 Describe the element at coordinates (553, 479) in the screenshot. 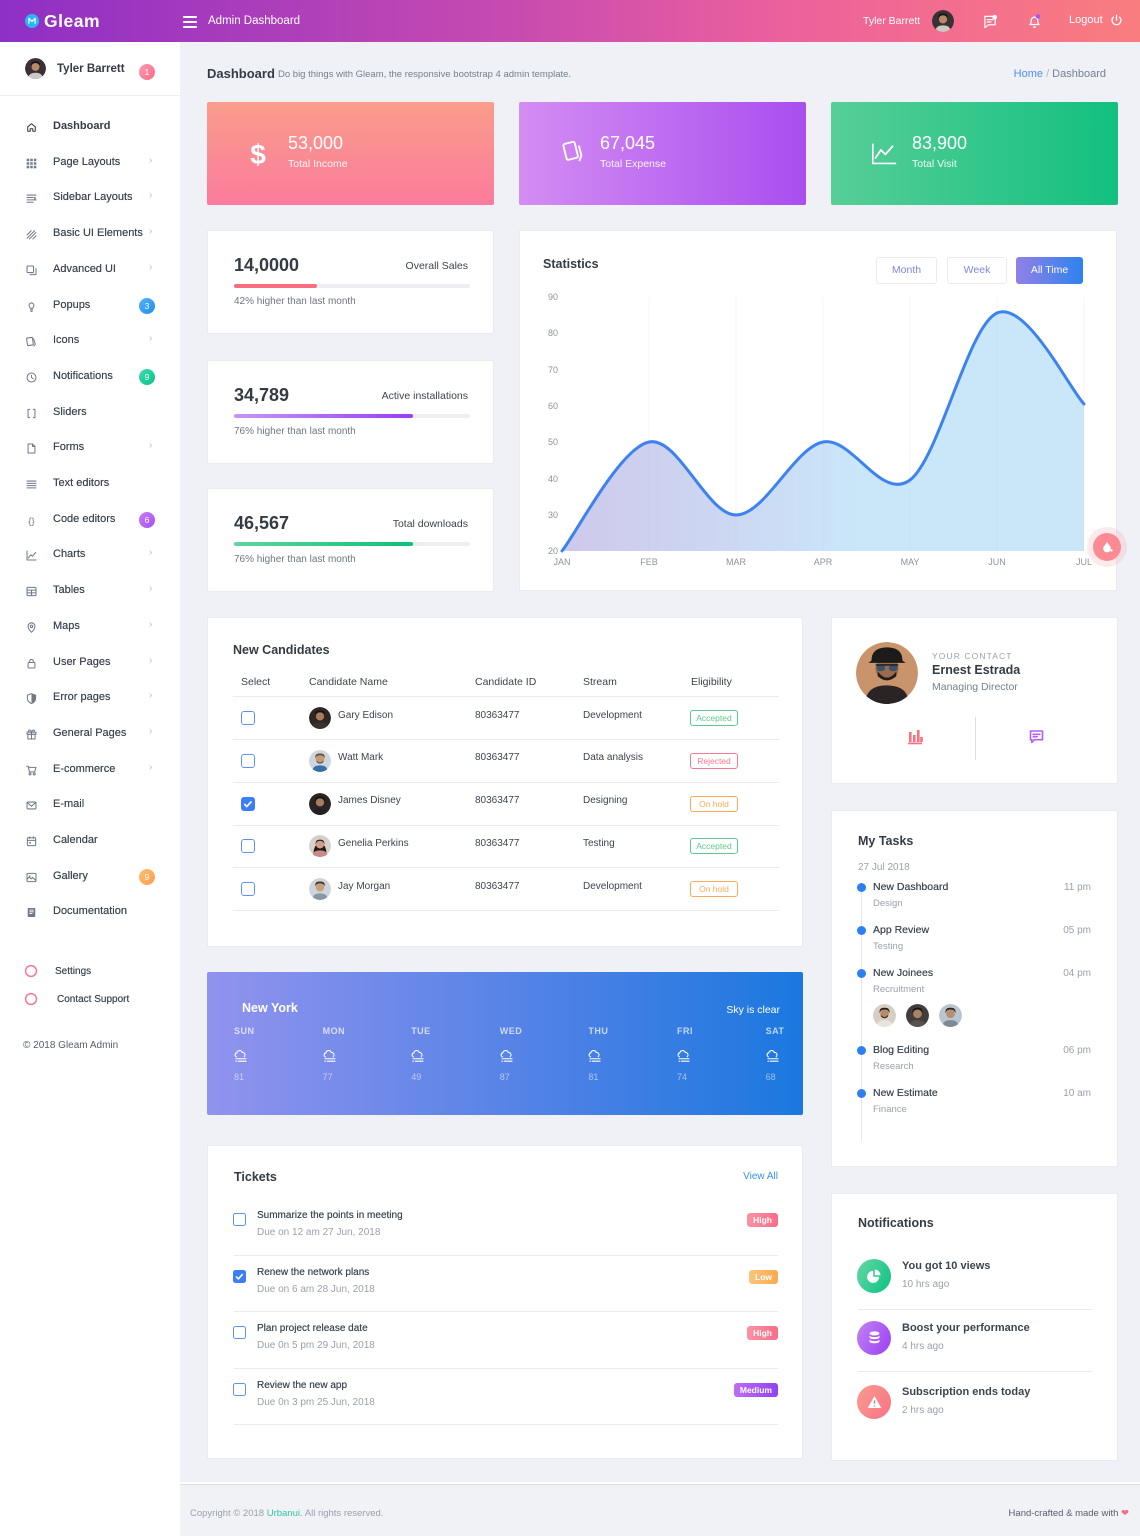

I see `svg-text: 40` at that location.